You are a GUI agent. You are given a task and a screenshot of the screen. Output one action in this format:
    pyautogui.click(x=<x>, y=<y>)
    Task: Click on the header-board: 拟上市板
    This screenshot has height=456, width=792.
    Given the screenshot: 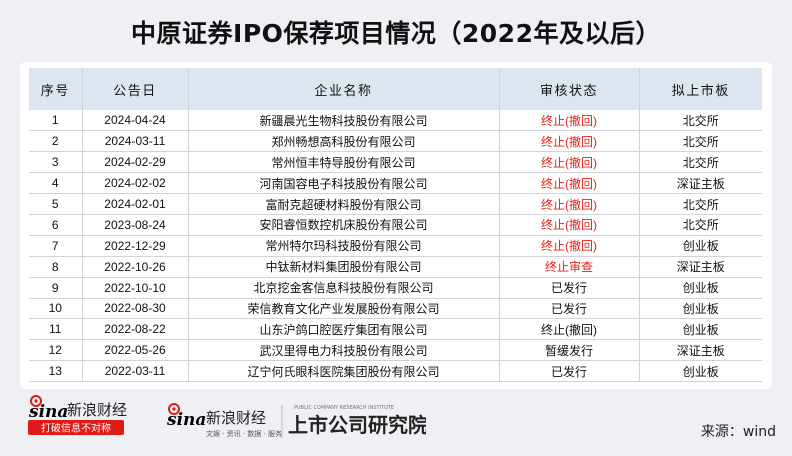 What is the action you would take?
    pyautogui.click(x=700, y=89)
    